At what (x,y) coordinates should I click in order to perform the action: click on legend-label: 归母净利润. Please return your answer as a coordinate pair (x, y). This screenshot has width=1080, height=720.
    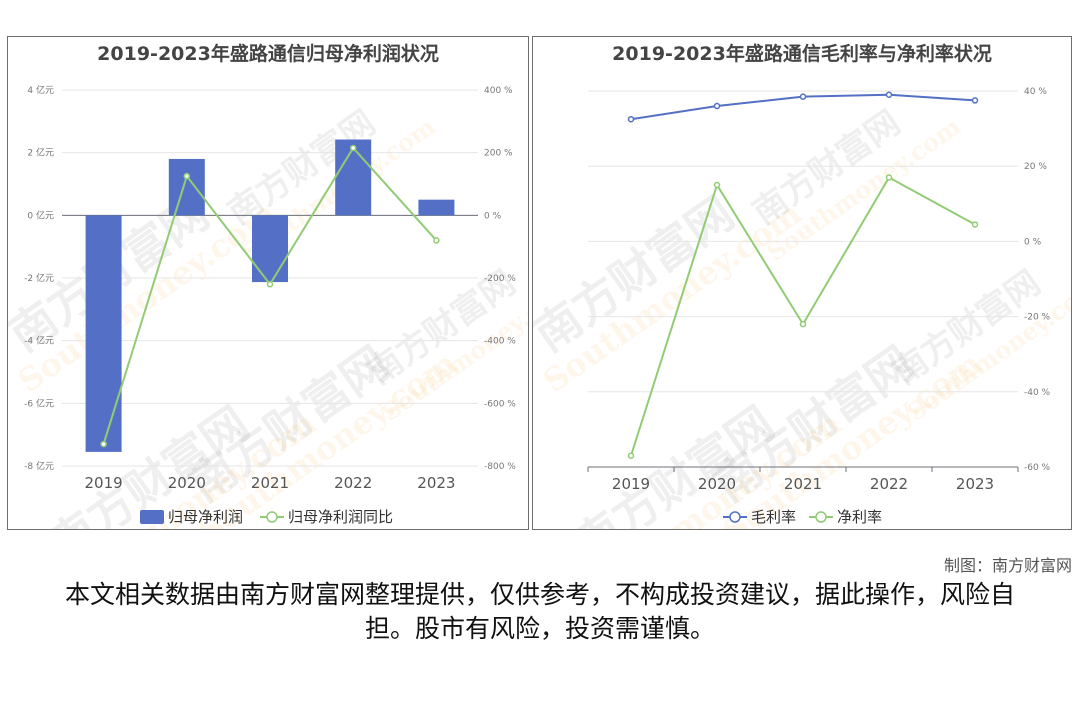
    Looking at the image, I should click on (205, 517).